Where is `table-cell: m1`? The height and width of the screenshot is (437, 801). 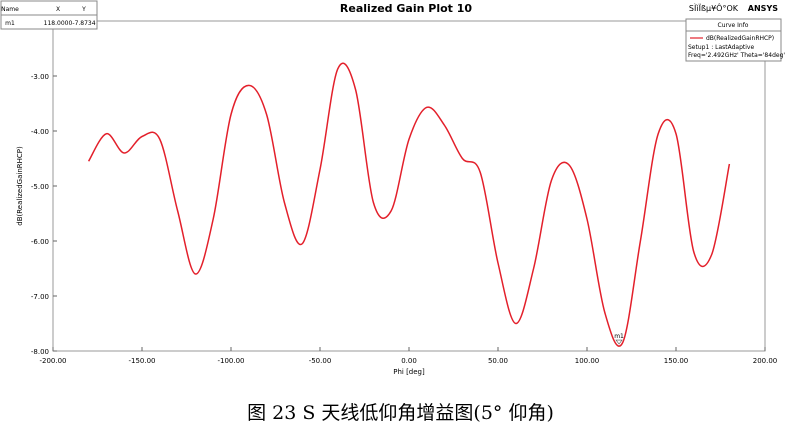
table-cell: m1 is located at coordinates (10, 23).